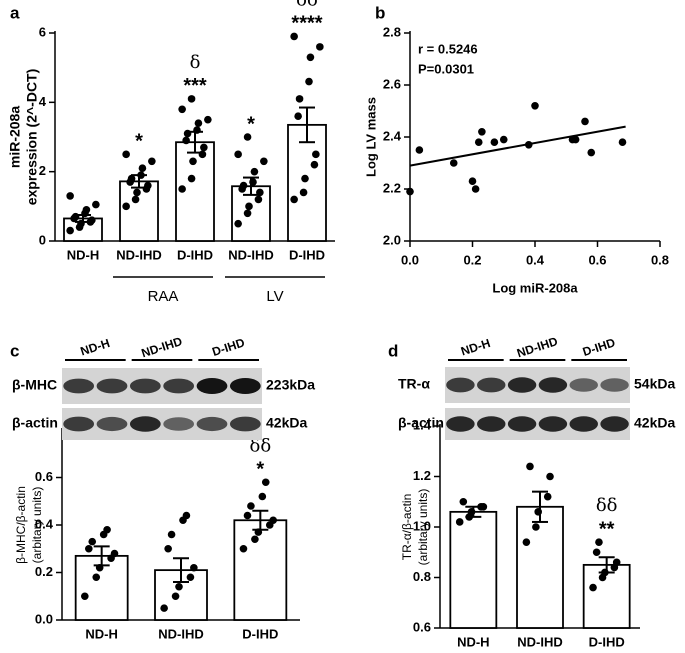  Describe the element at coordinates (473, 641) in the screenshot. I see `x-tick-label: ND-H` at that location.